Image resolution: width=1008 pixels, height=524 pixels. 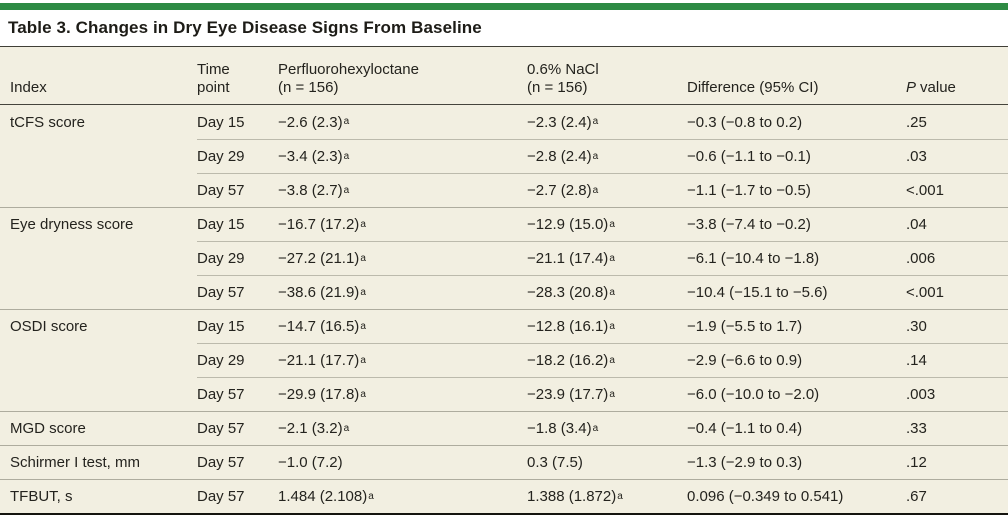 What do you see at coordinates (916, 496) in the screenshot?
I see `cell-p-value: .67` at bounding box center [916, 496].